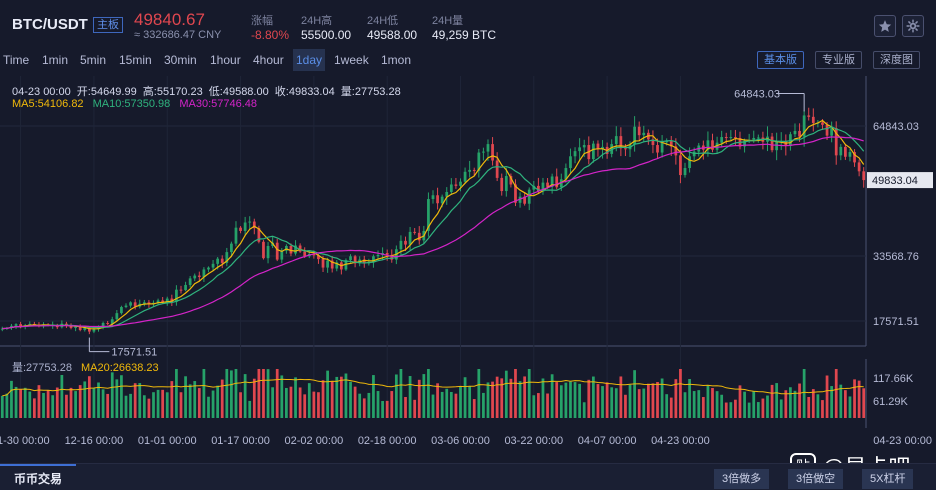  I want to click on timeframe-5min: 5min, so click(93, 60).